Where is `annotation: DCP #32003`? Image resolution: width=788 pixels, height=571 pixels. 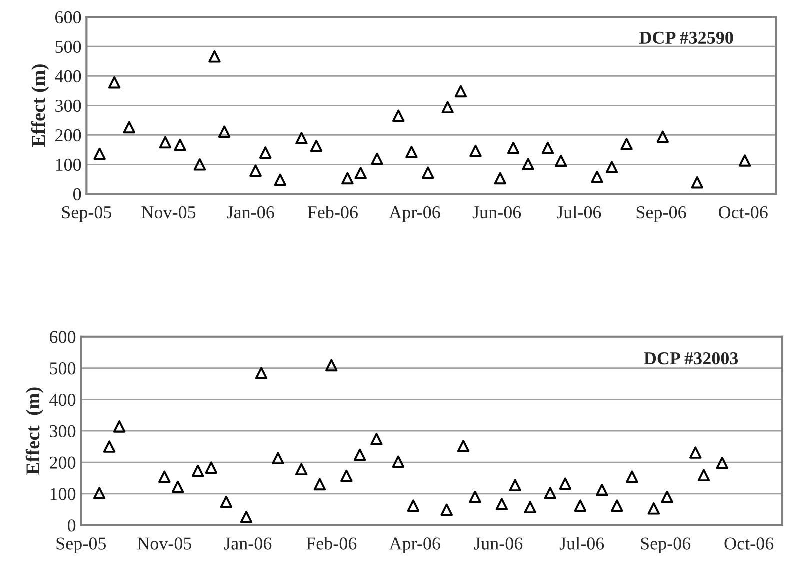 annotation: DCP #32003 is located at coordinates (691, 358).